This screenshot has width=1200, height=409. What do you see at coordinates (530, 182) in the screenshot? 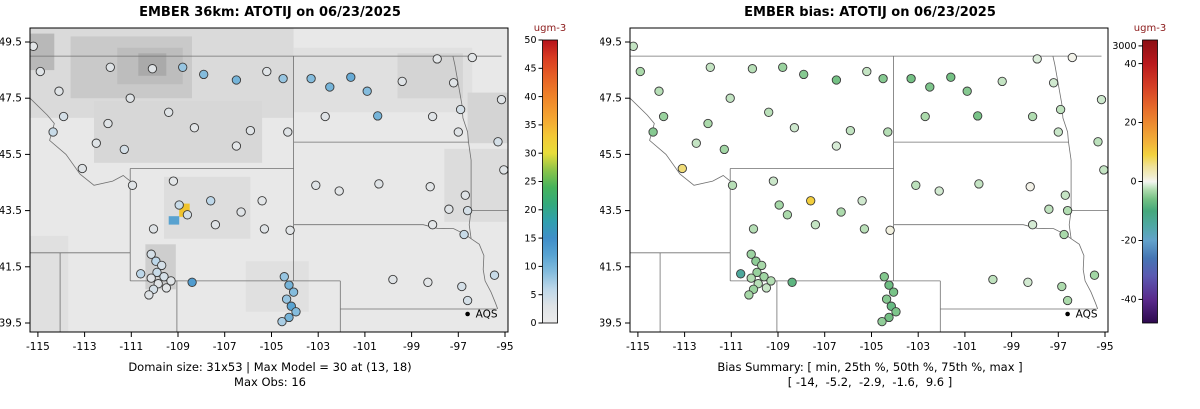
I see `svg-text: 25` at bounding box center [530, 182].